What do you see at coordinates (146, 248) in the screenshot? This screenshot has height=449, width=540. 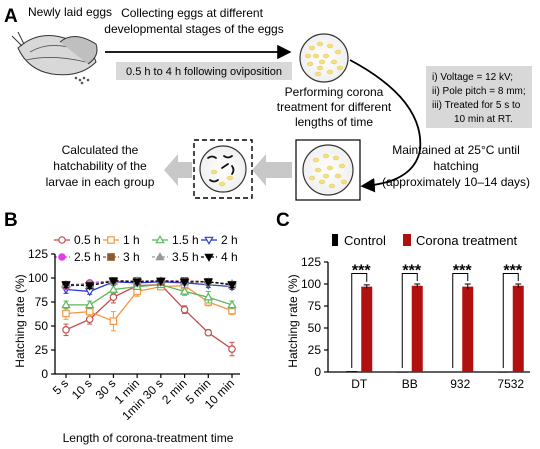 I see `b-legend: 0.5 h 1 h 1.5 h 2 h 2.5 h 3 h 3.5 h 4 h` at bounding box center [146, 248].